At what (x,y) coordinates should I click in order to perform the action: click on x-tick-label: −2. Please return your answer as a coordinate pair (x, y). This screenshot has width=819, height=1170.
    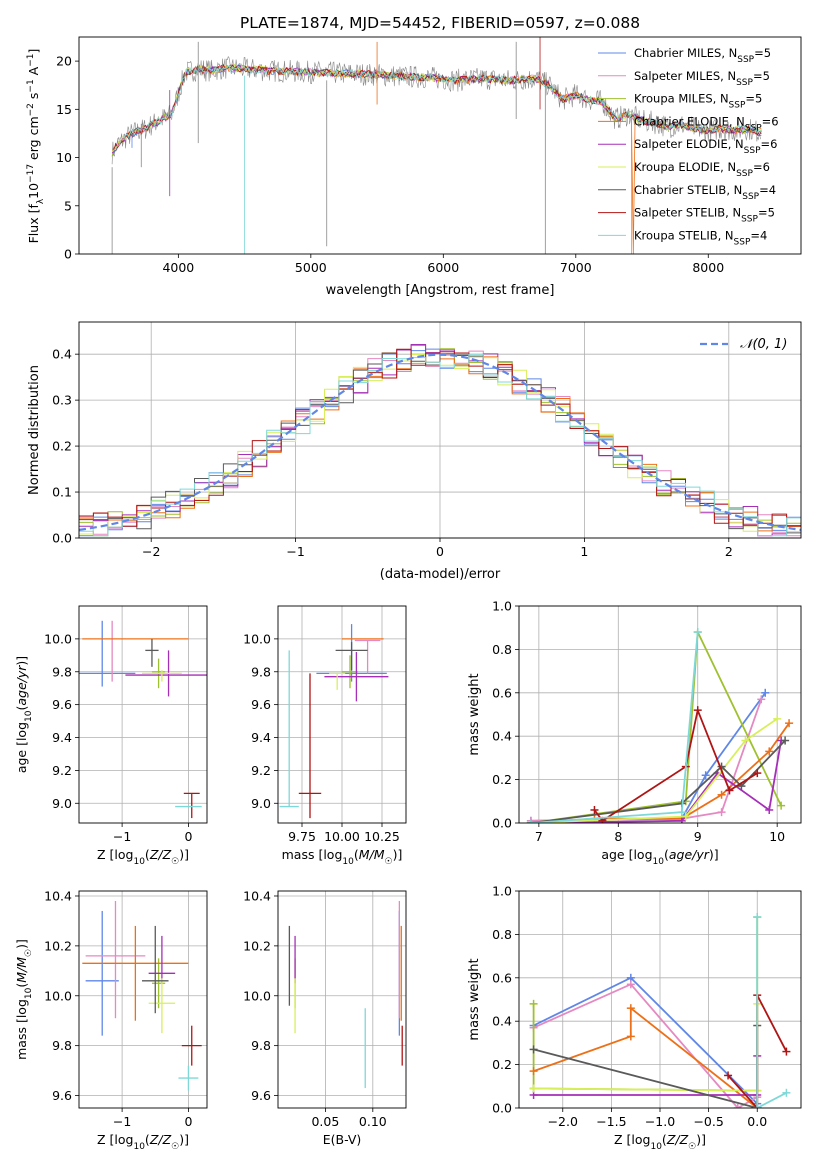
    Looking at the image, I should click on (151, 551).